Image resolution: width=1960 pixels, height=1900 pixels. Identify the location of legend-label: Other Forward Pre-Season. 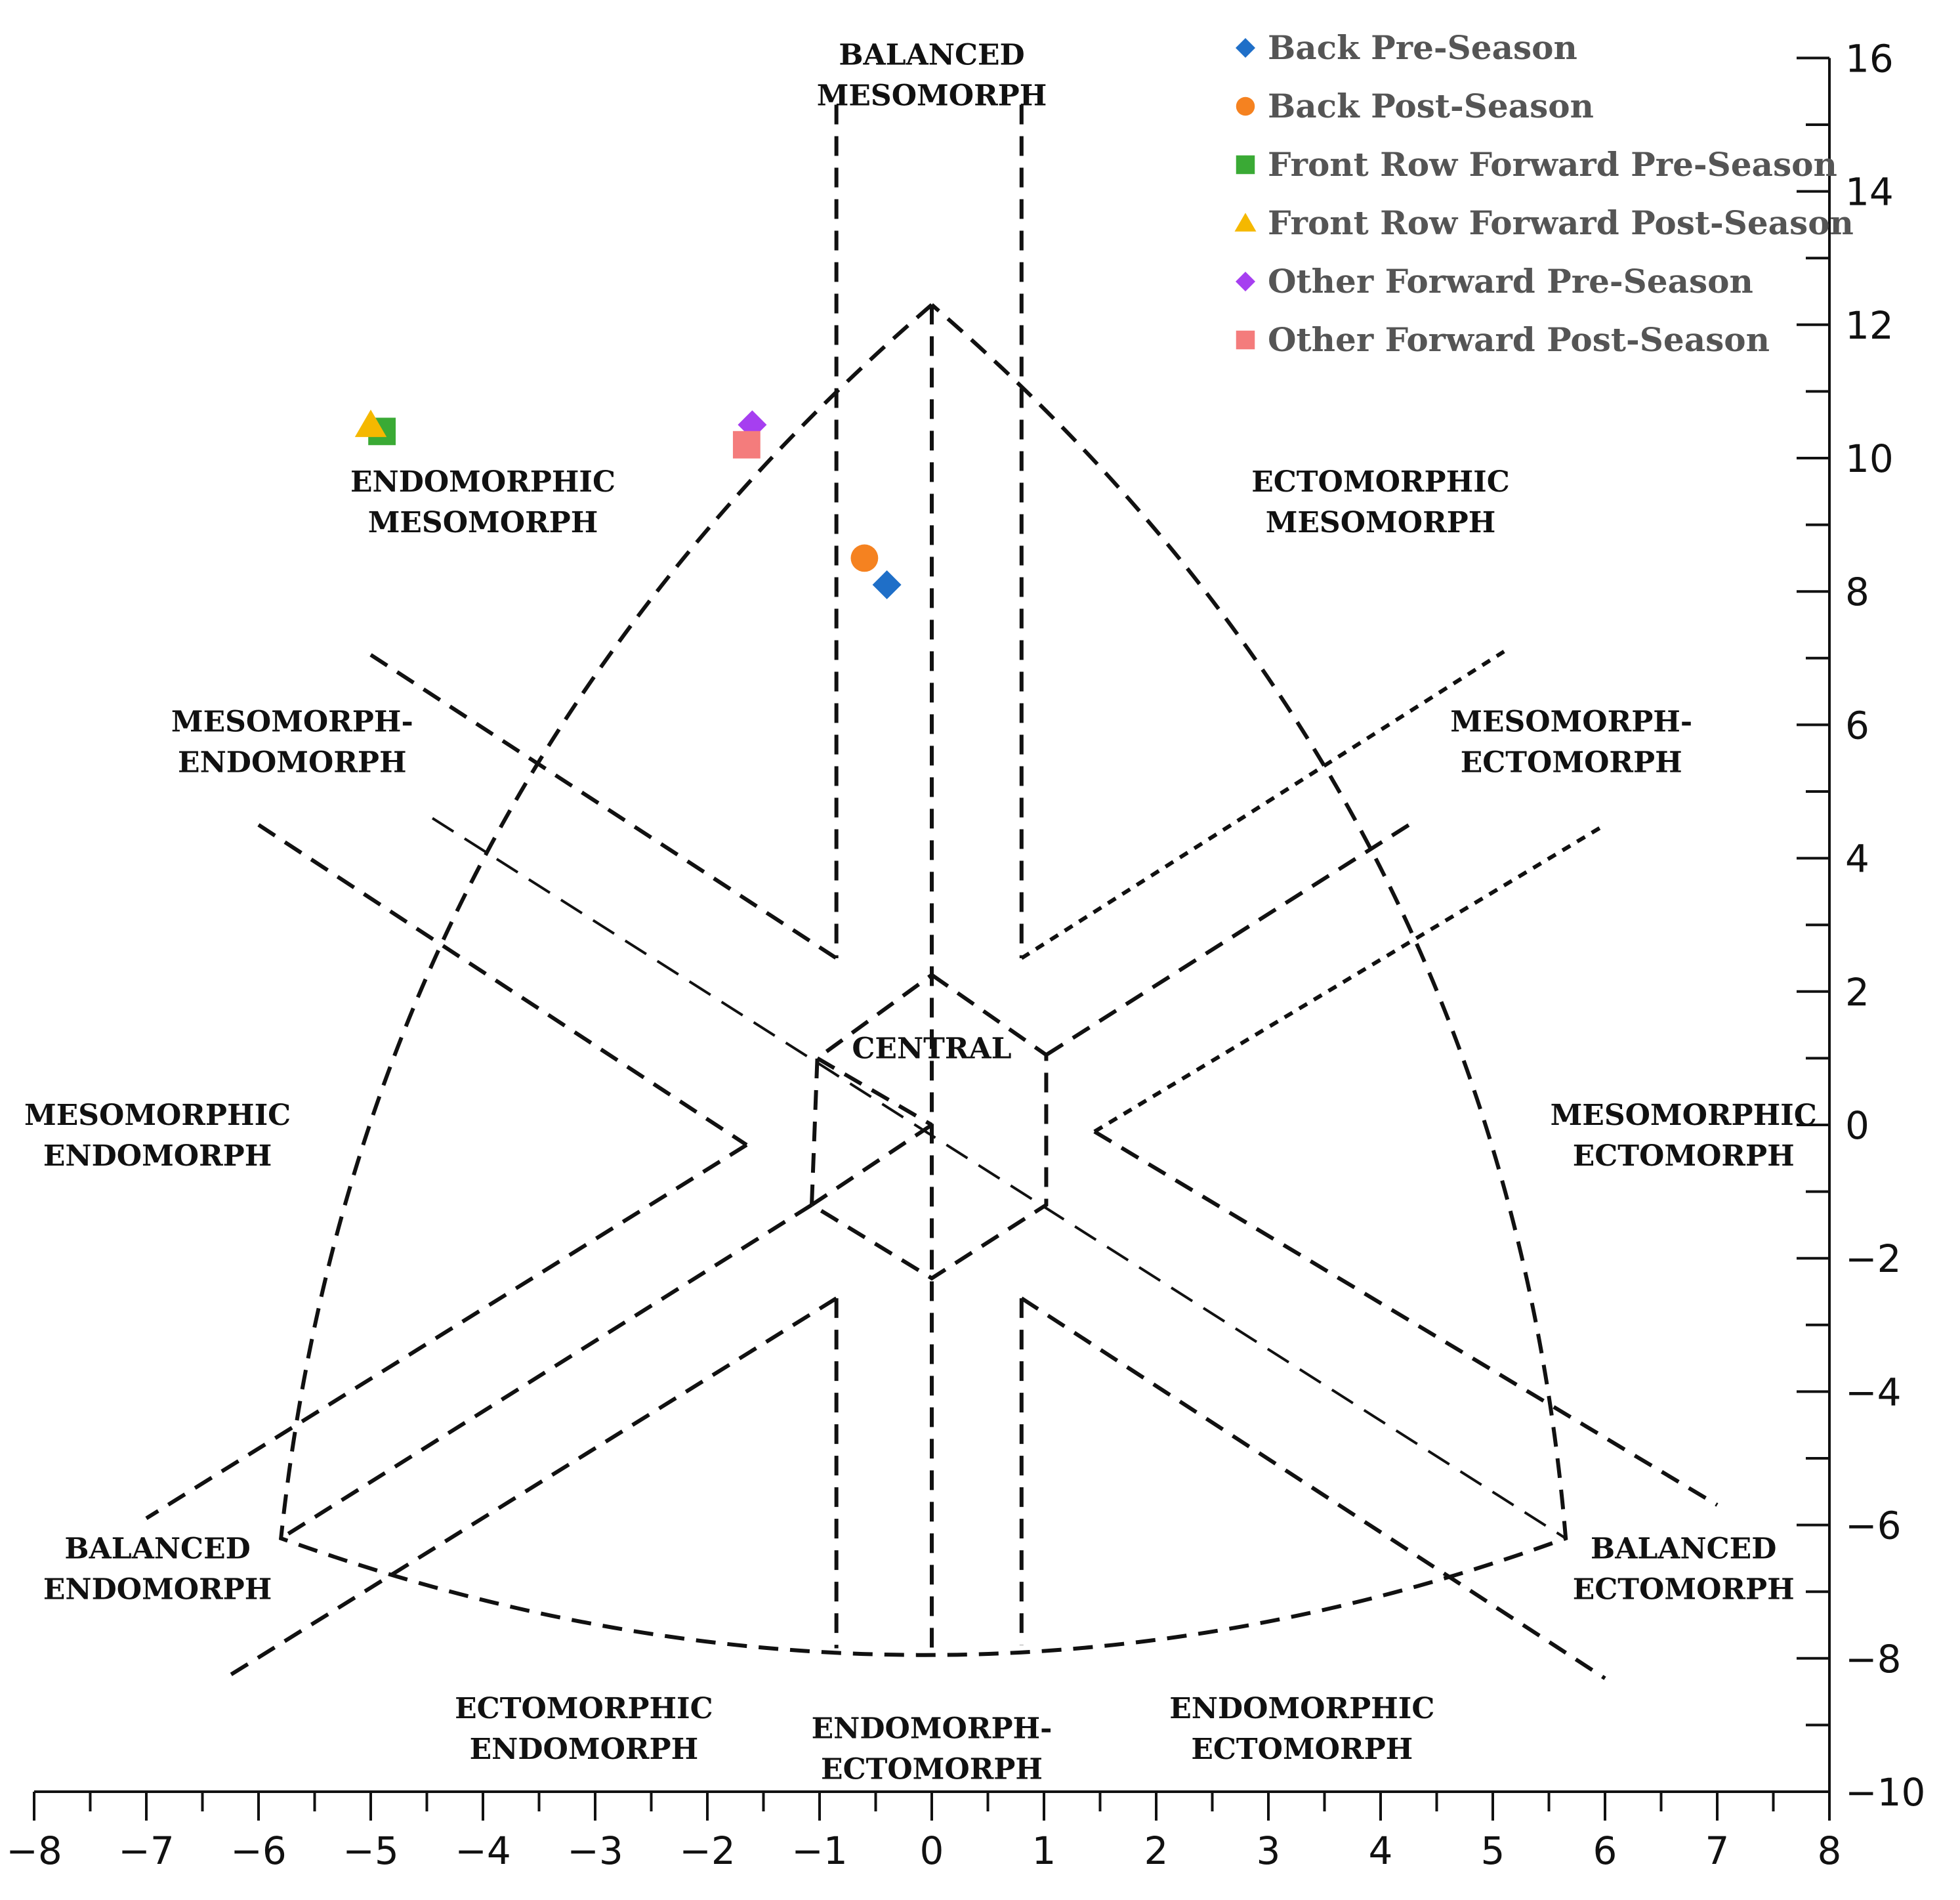
(1511, 281).